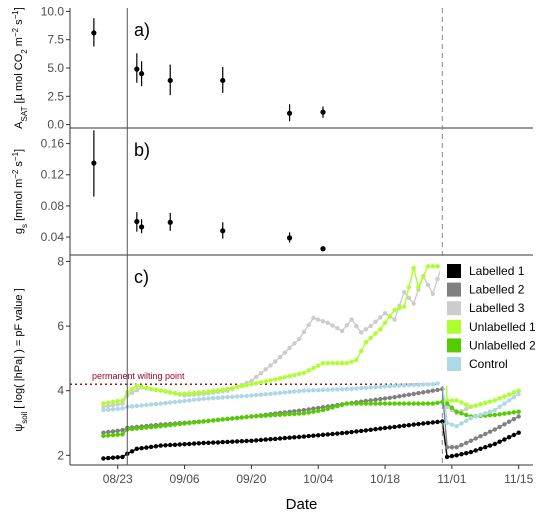 This screenshot has width=550, height=519. Describe the element at coordinates (454, 289) in the screenshot. I see `legend-swatch` at that location.